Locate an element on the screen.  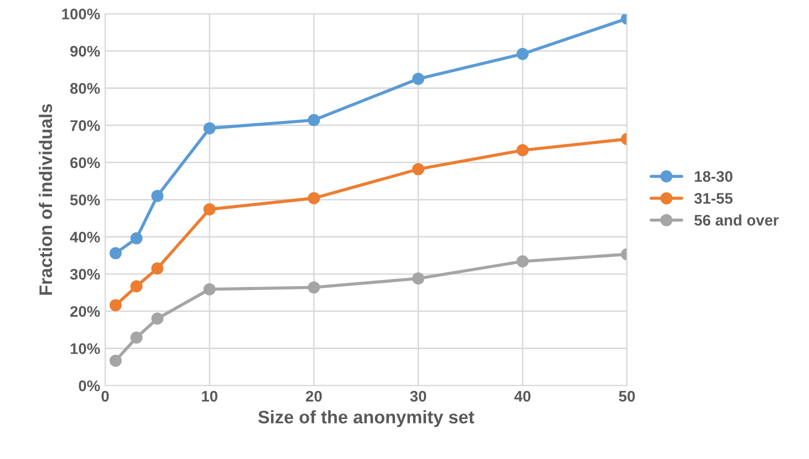
y-tick-label: 10% is located at coordinates (85, 348).